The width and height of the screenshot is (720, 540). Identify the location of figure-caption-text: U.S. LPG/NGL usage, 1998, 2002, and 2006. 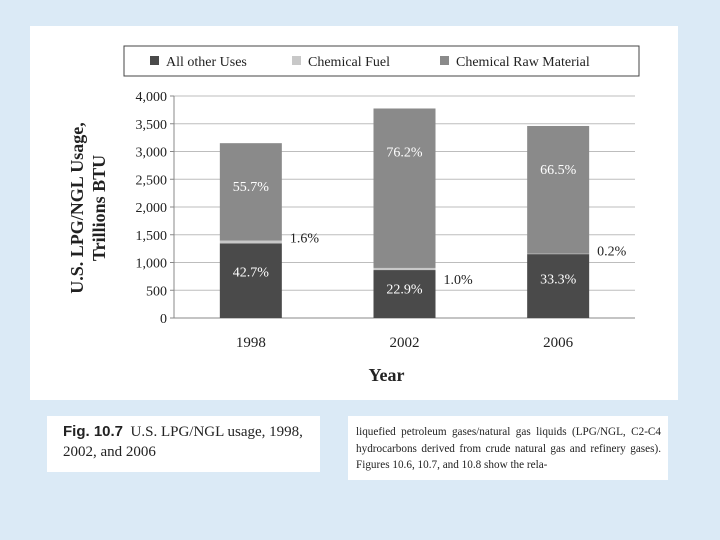
(183, 442).